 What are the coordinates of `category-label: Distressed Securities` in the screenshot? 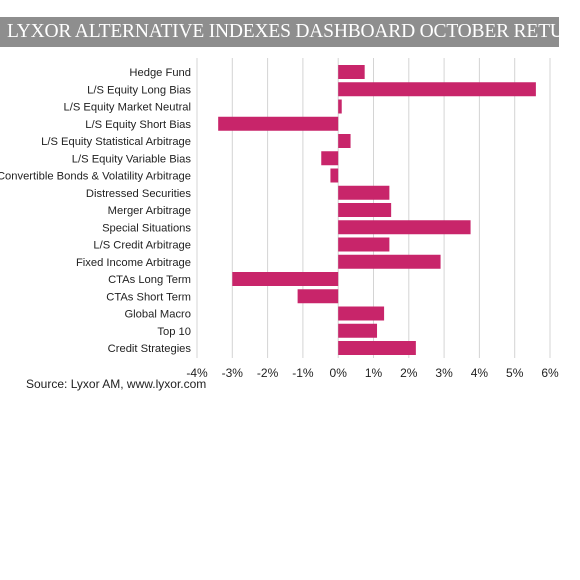 It's located at (138, 194).